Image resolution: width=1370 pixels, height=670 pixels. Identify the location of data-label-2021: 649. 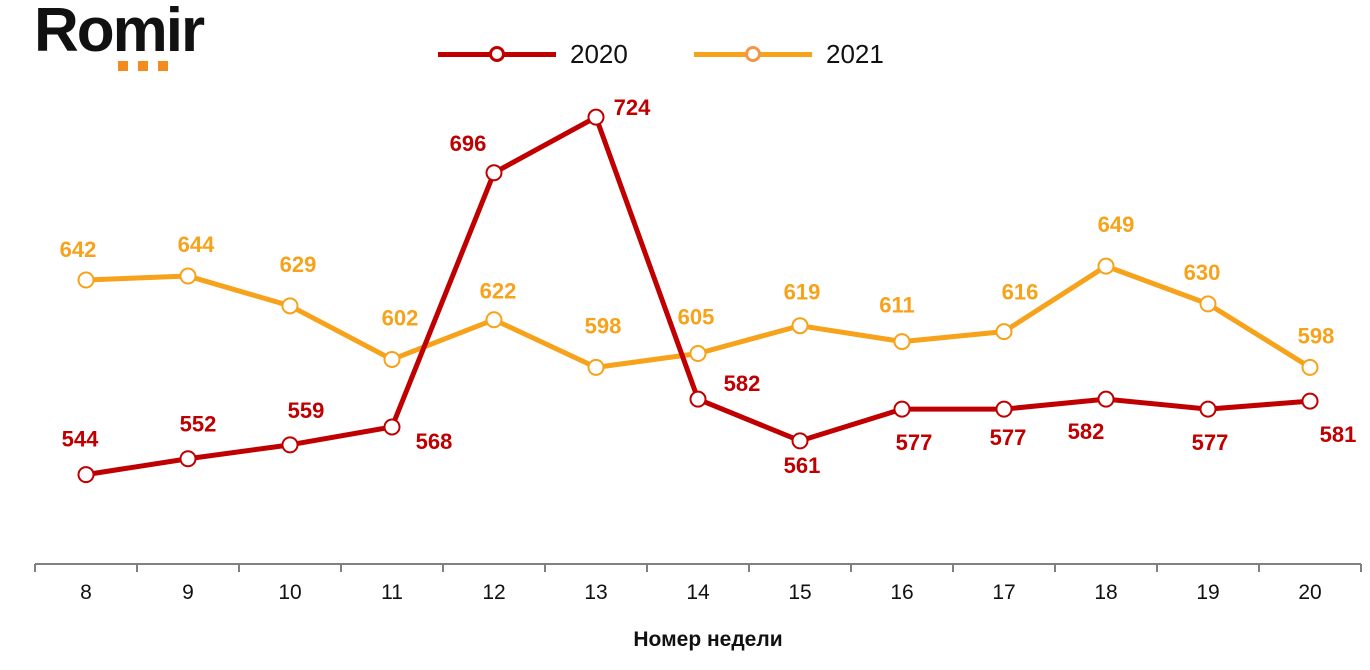
(1116, 224).